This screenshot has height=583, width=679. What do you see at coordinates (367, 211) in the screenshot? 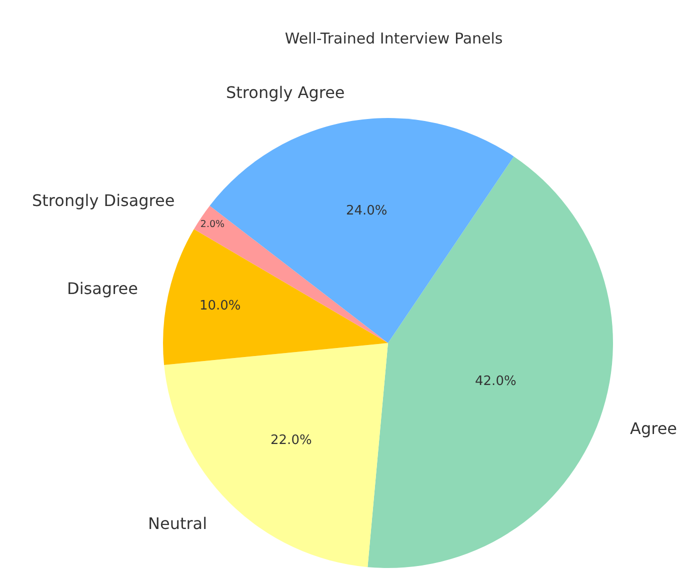
I see `data-label: 24.0%` at bounding box center [367, 211].